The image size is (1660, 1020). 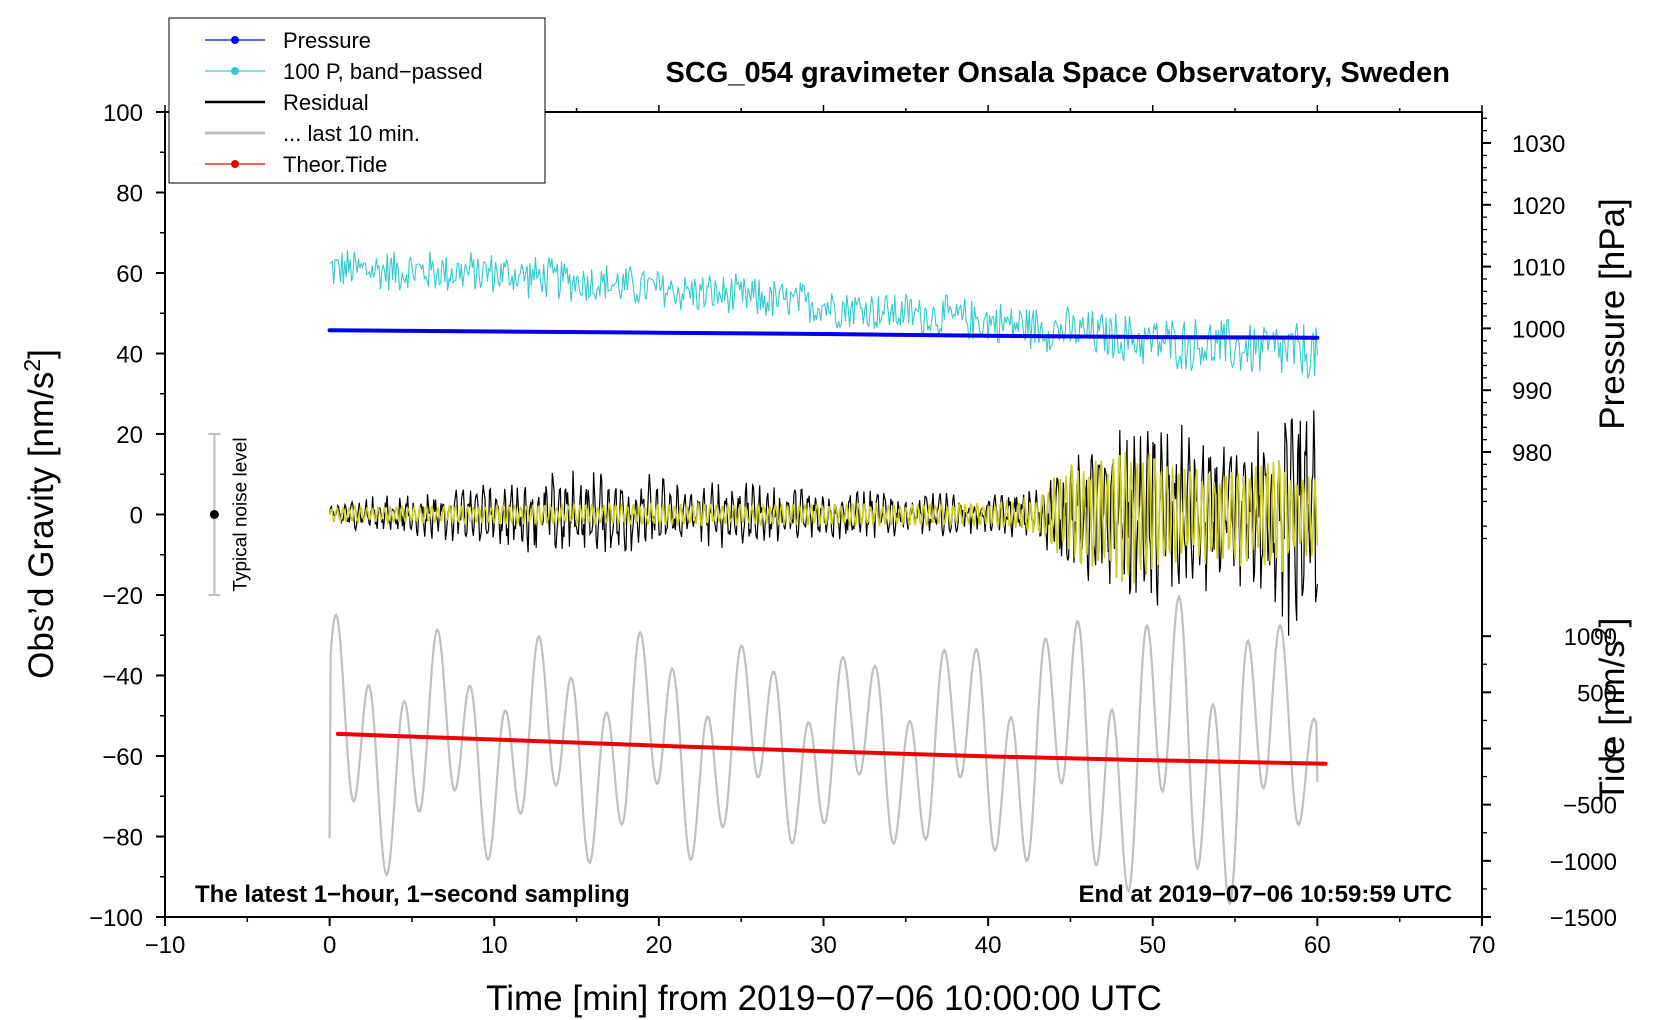 I want to click on series-pressure, so click(x=823, y=334).